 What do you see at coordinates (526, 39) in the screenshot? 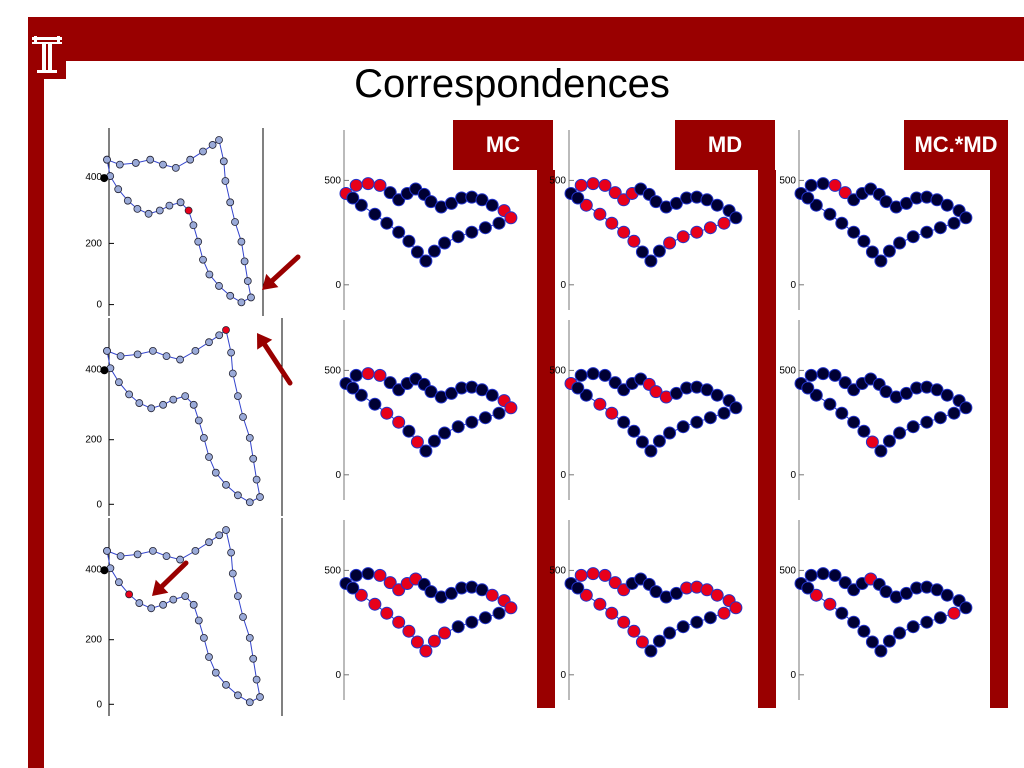
I see `header-bar` at bounding box center [526, 39].